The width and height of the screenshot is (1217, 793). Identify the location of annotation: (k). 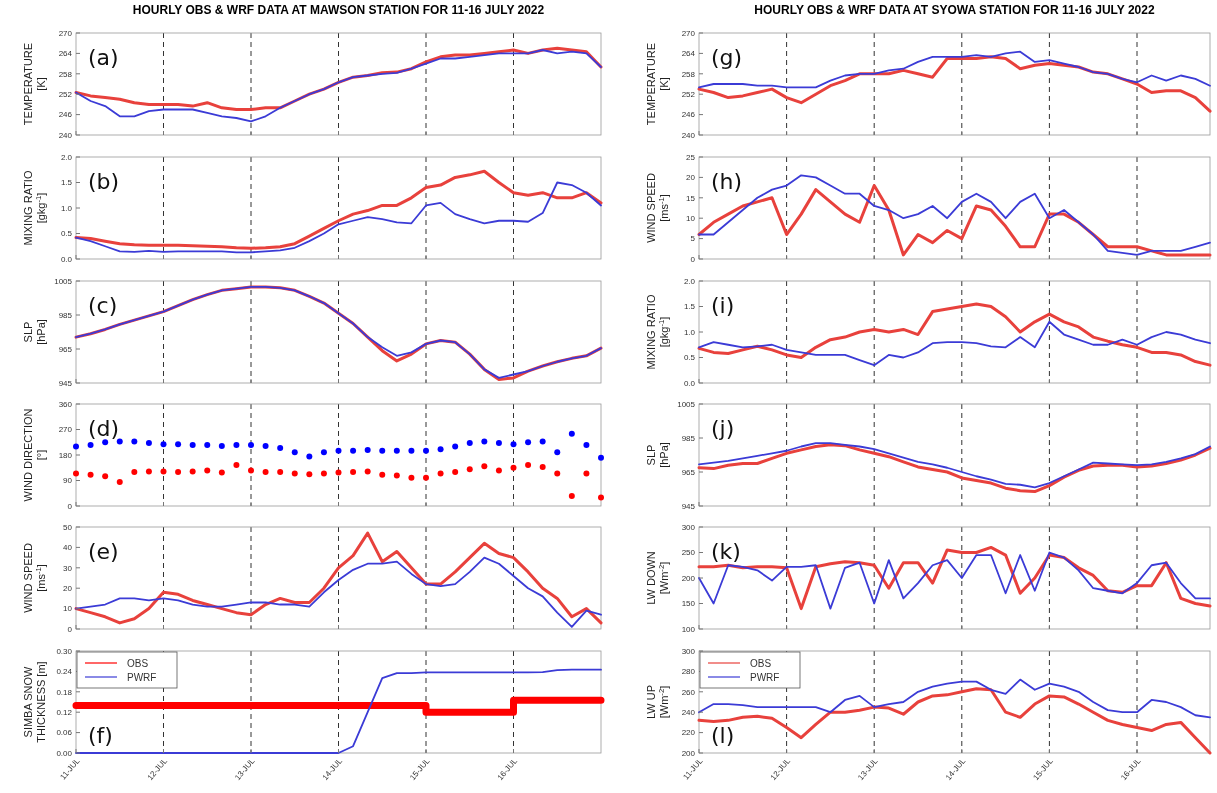
(726, 551).